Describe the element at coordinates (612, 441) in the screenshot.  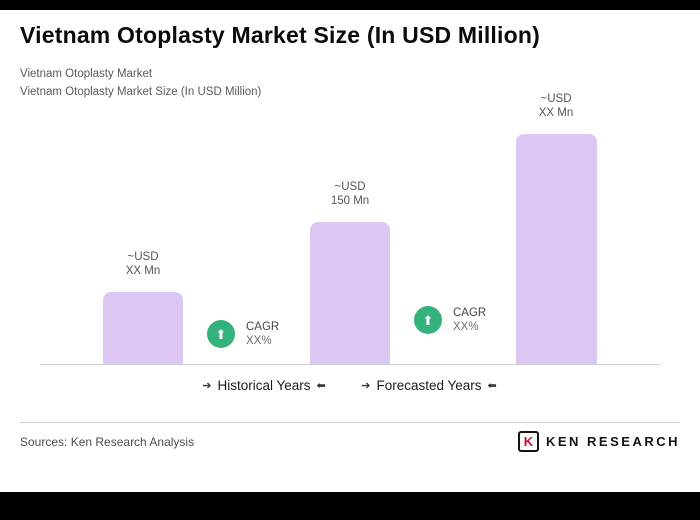
I see `ken-research-logo-text: KEN RESEARCH` at that location.